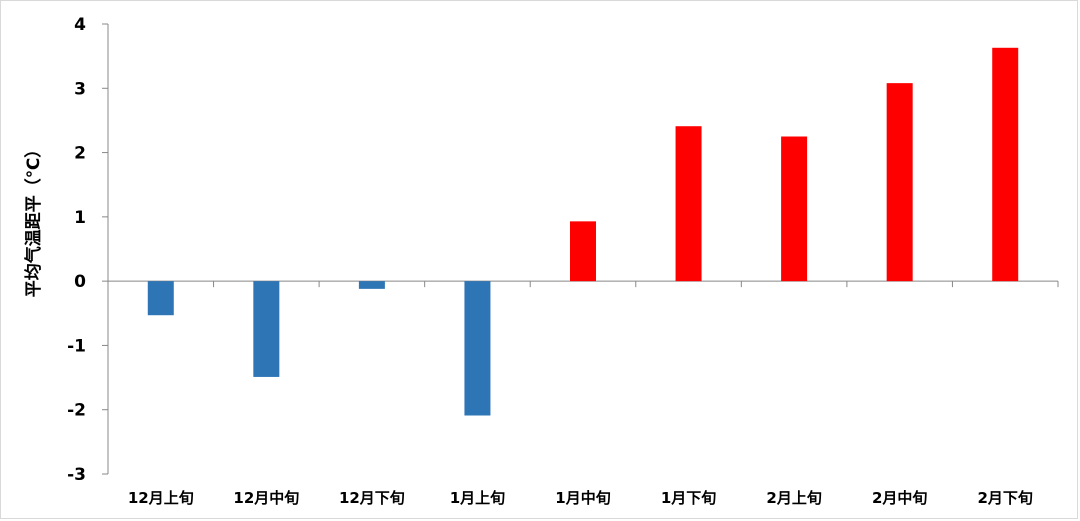  Describe the element at coordinates (477, 498) in the screenshot. I see `x-category-label: 1月上旬` at that location.